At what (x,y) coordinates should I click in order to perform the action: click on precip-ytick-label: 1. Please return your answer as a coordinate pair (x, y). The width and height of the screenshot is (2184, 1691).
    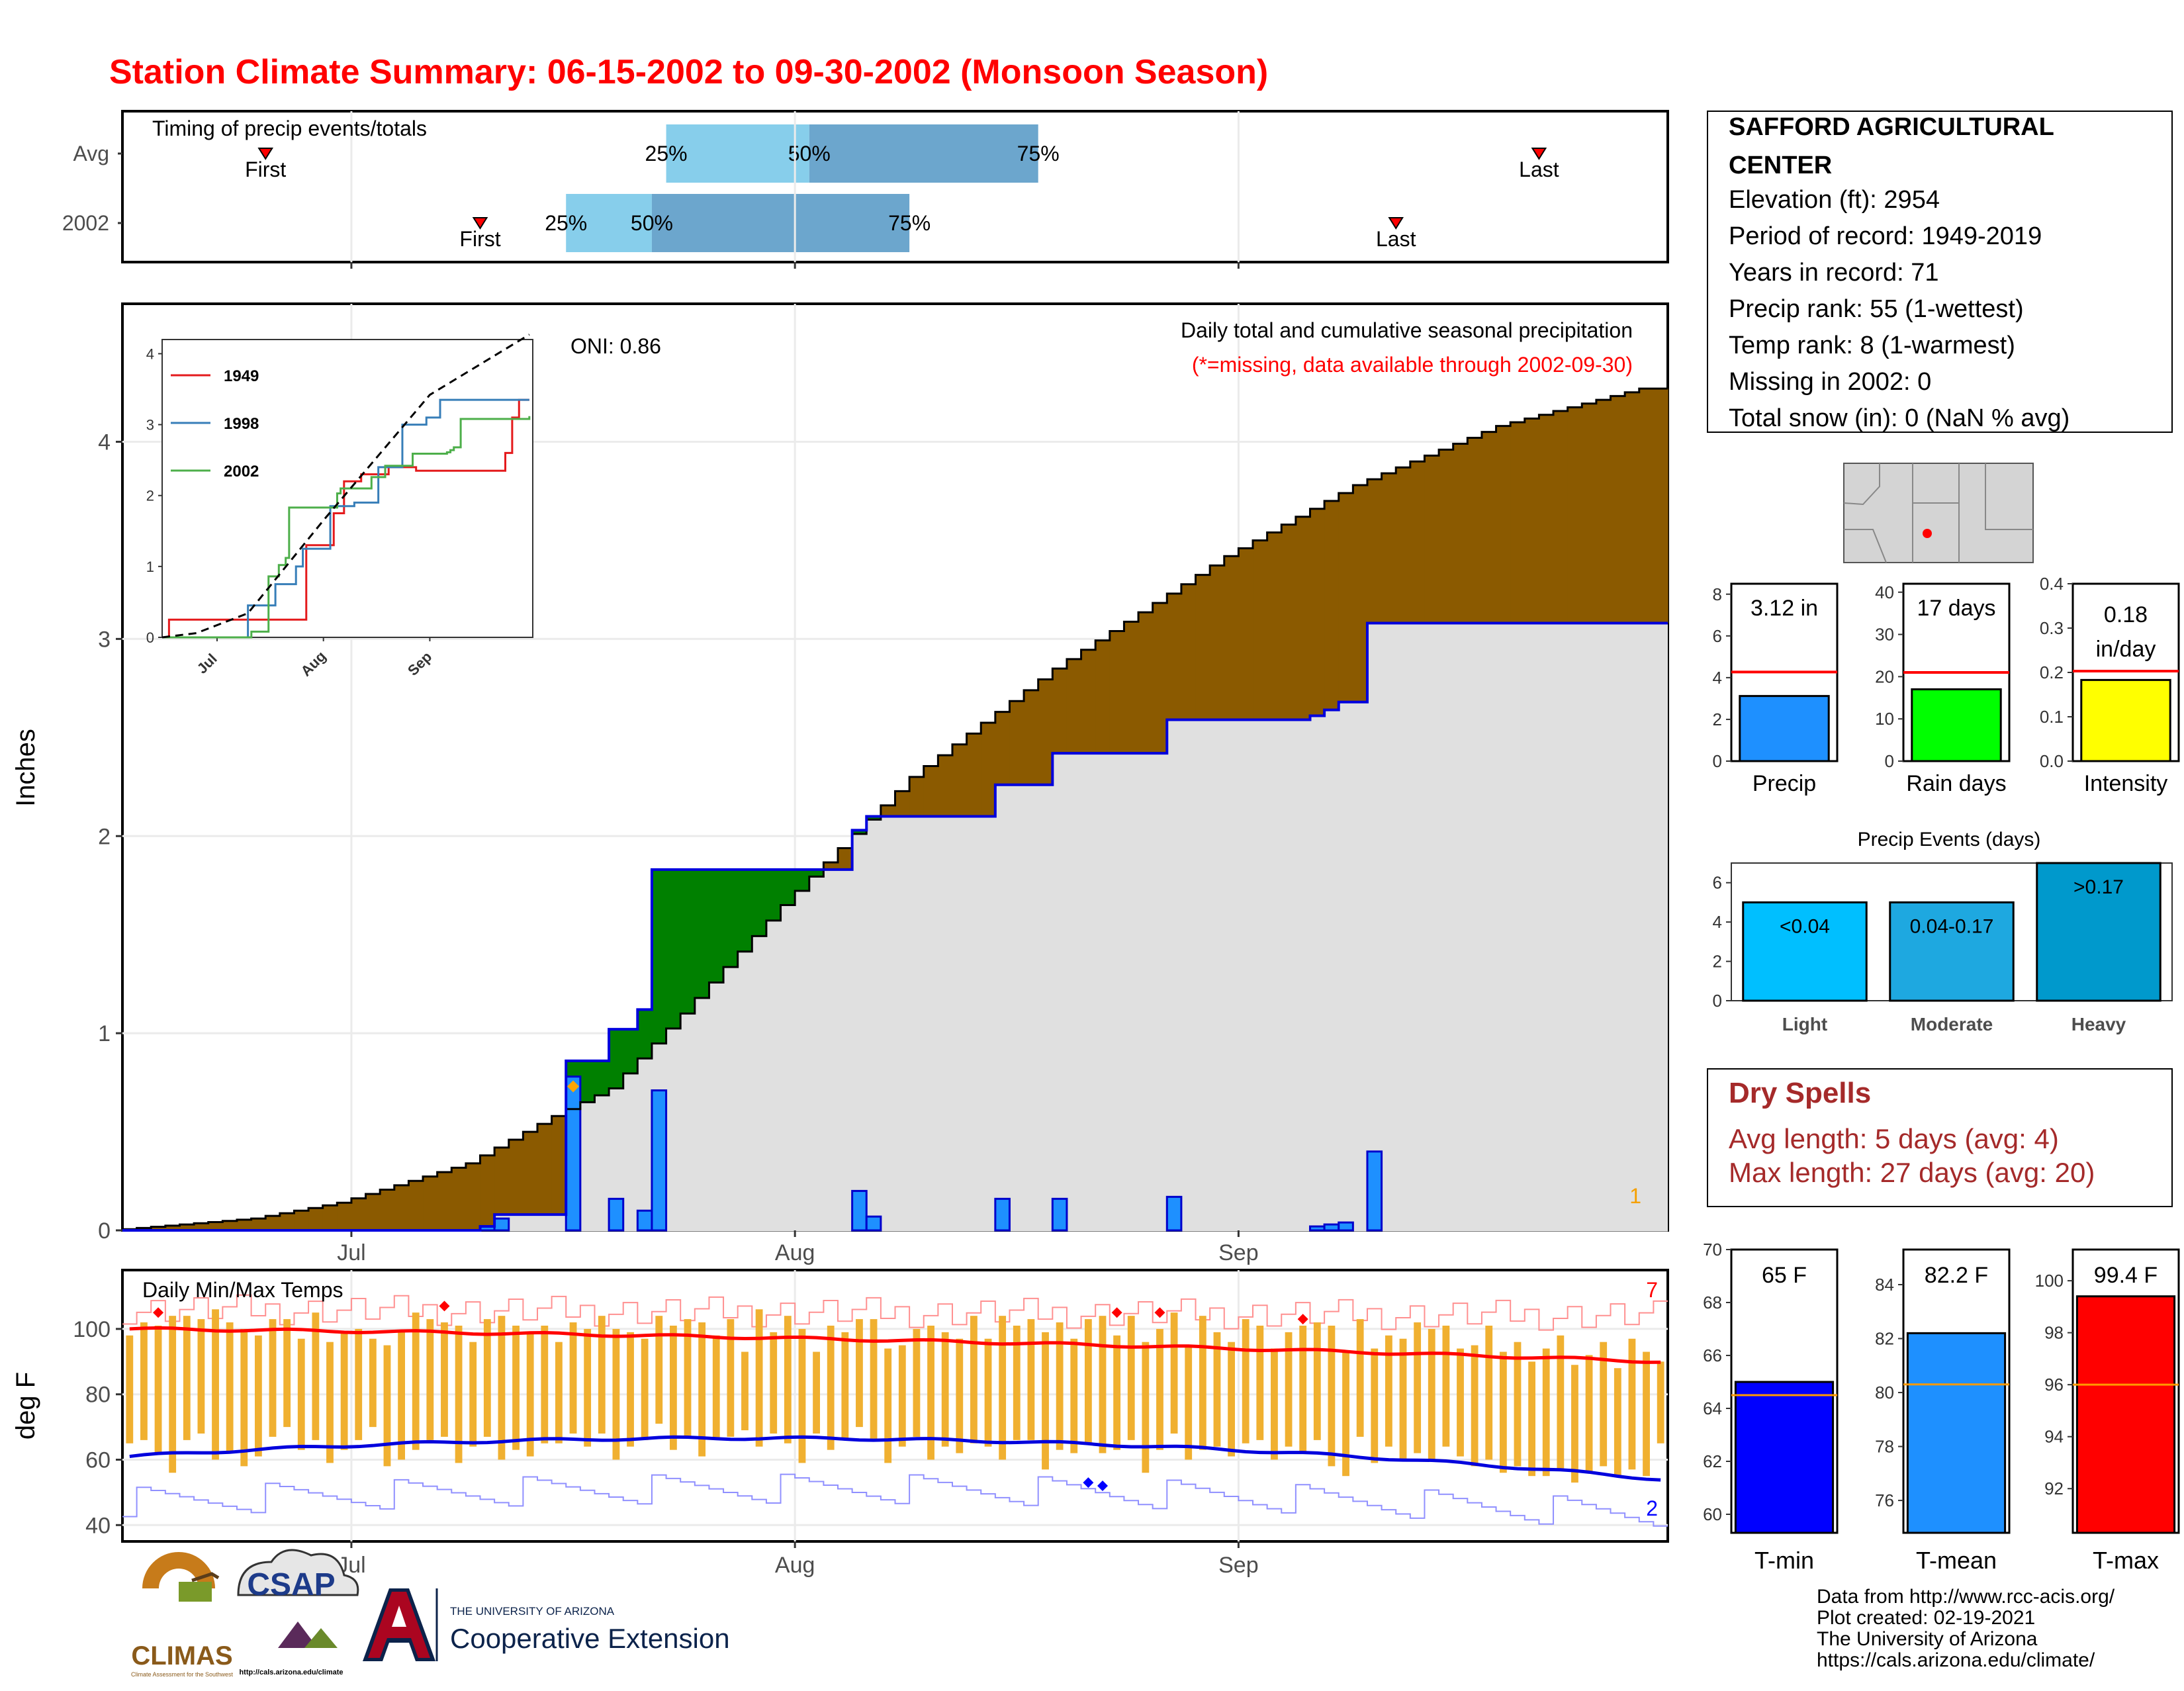
    Looking at the image, I should click on (105, 1033).